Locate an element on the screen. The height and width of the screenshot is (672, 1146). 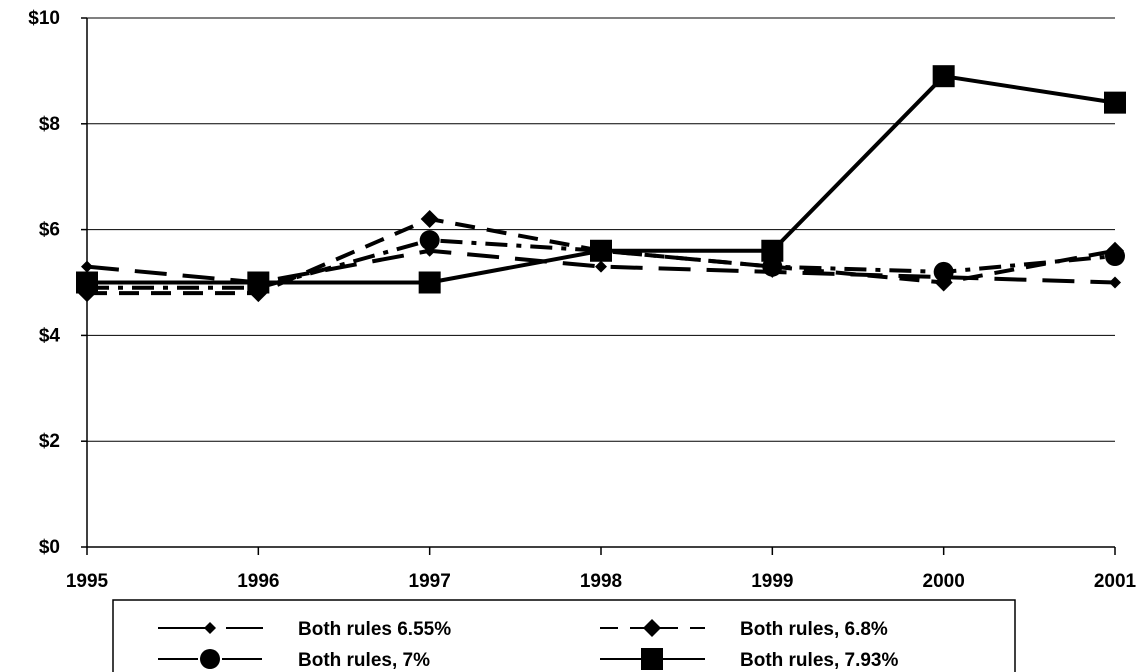
series-both-rules-6-55-point-1998 is located at coordinates (601, 266).